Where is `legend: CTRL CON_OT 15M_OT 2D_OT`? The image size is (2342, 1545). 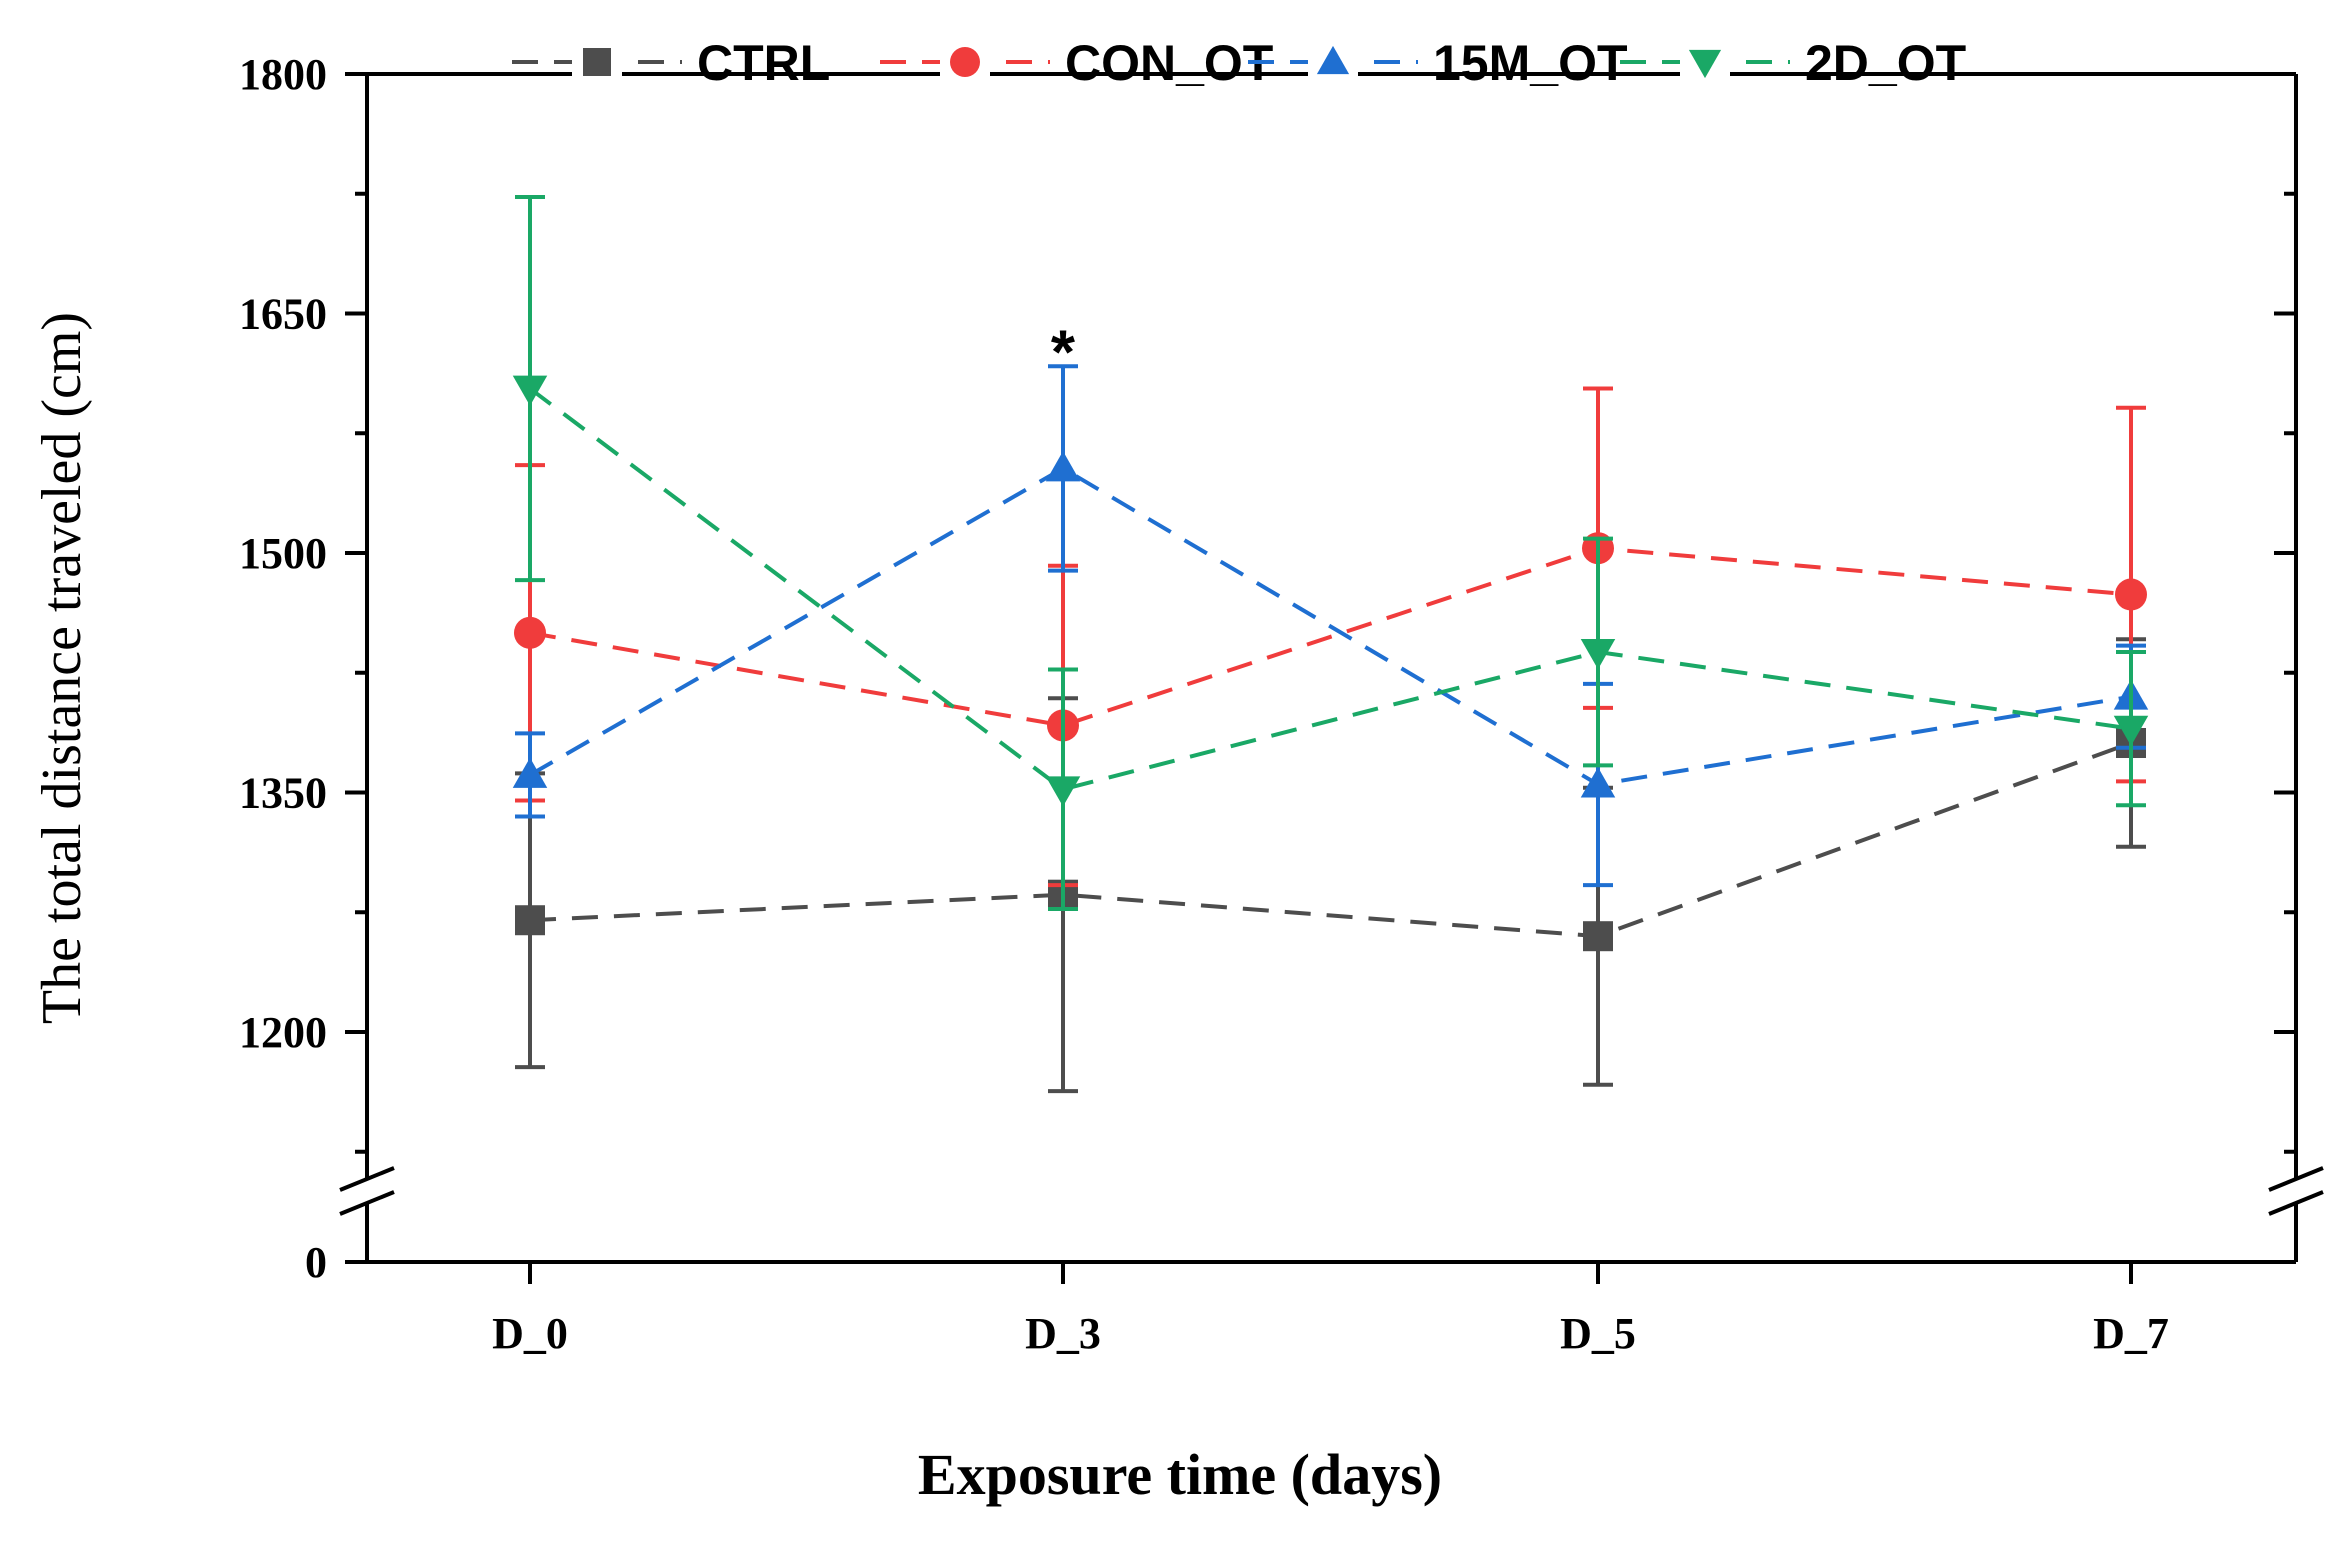
legend: CTRL CON_OT 15M_OT 2D_OT is located at coordinates (1239, 63).